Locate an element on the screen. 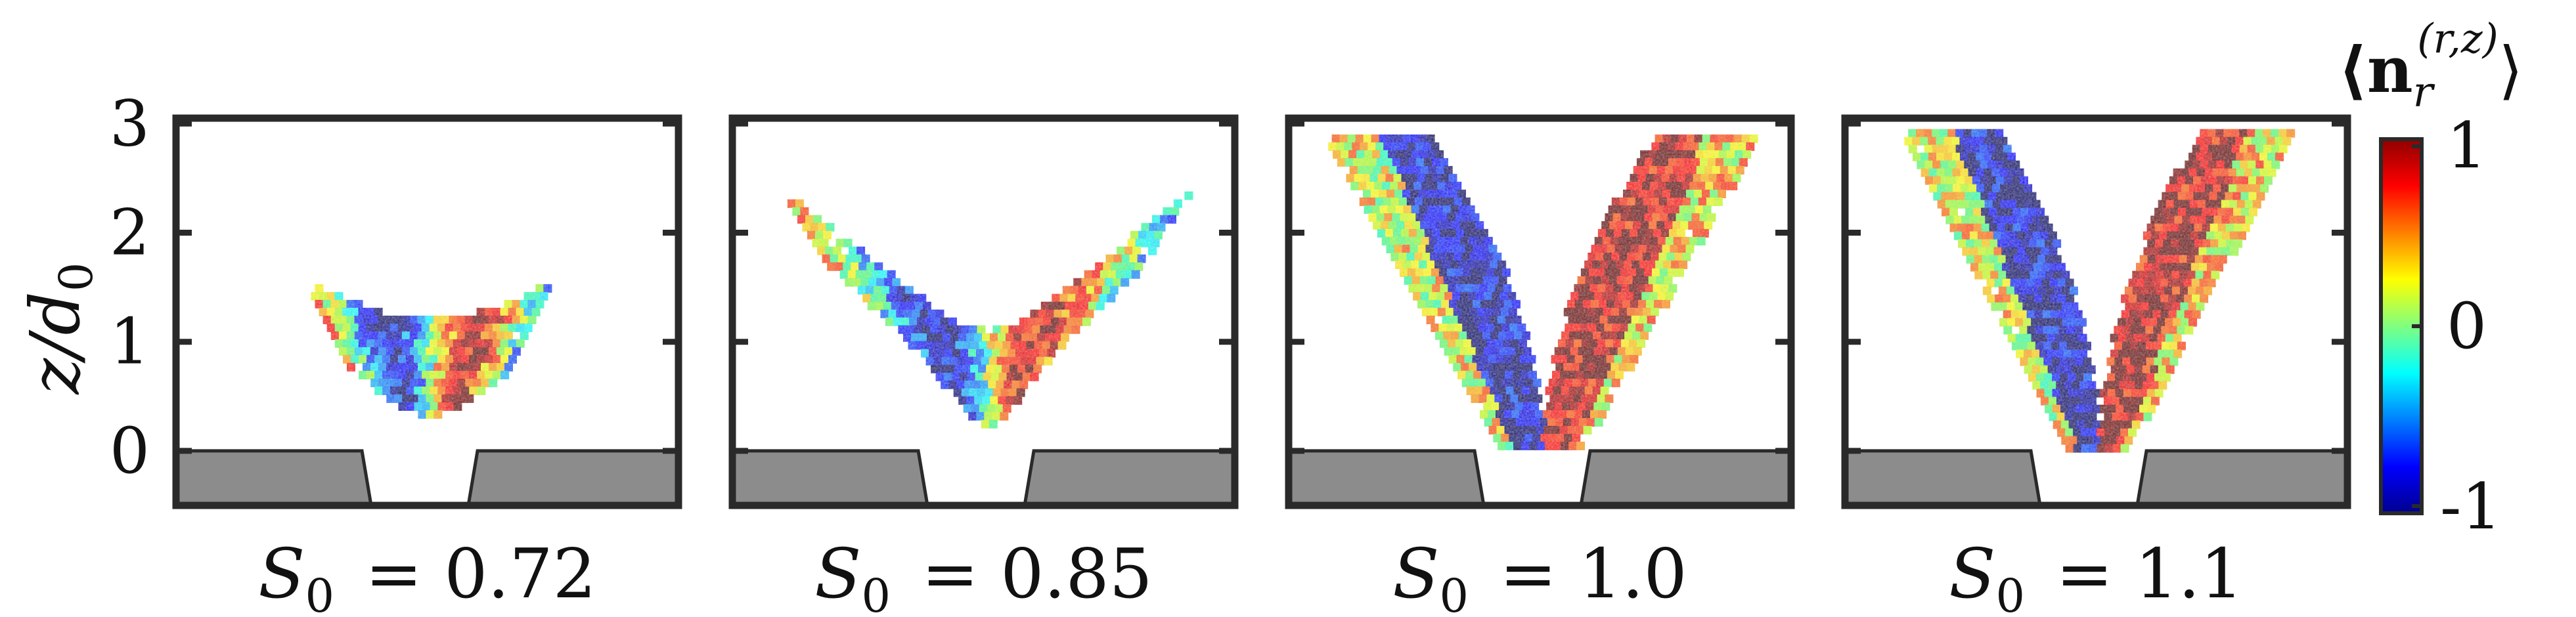  panel-label: S0 = 1.0 is located at coordinates (1539, 575).